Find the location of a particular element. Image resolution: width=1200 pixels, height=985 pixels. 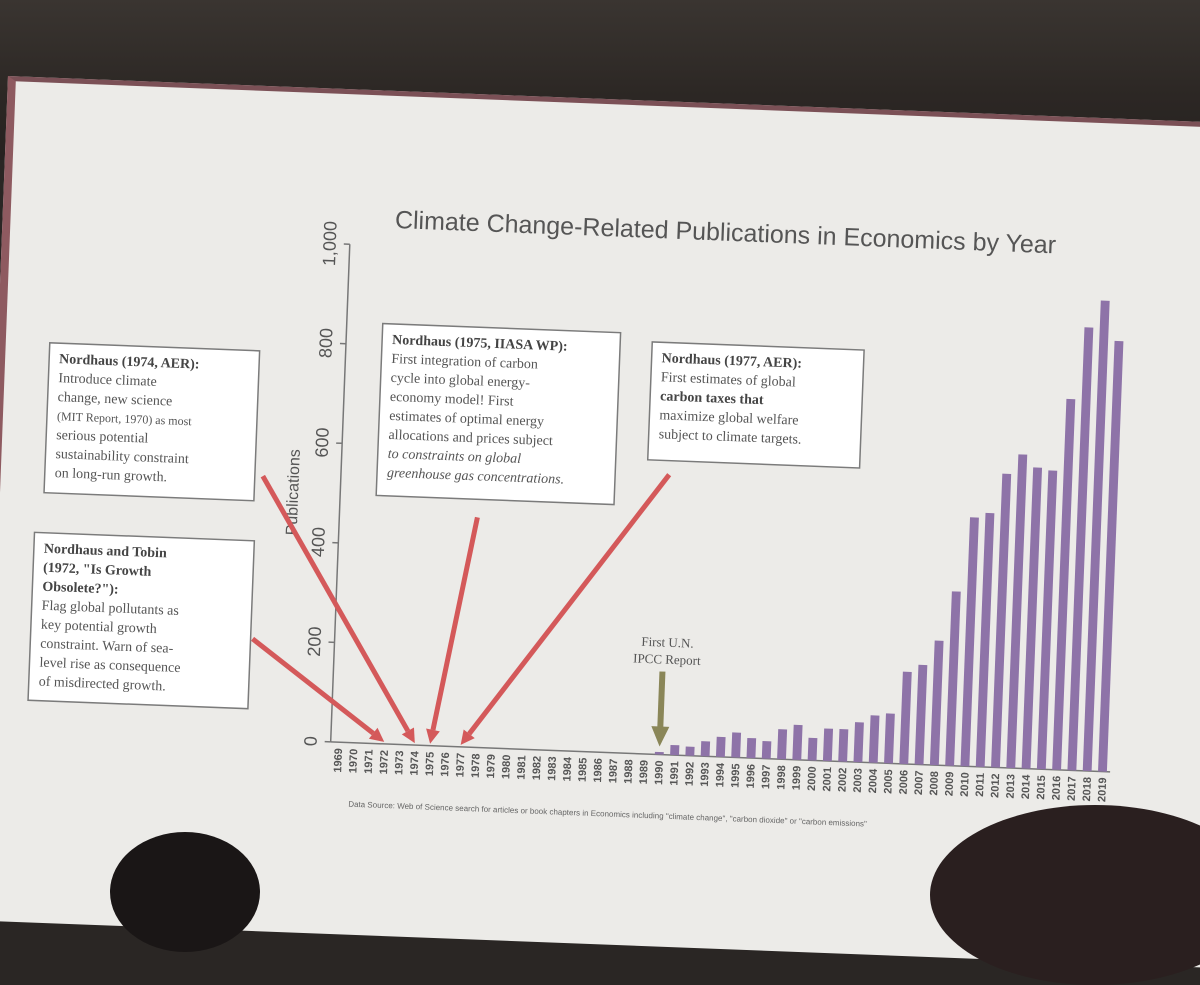

x-tick-label: 1994 is located at coordinates (720, 775).